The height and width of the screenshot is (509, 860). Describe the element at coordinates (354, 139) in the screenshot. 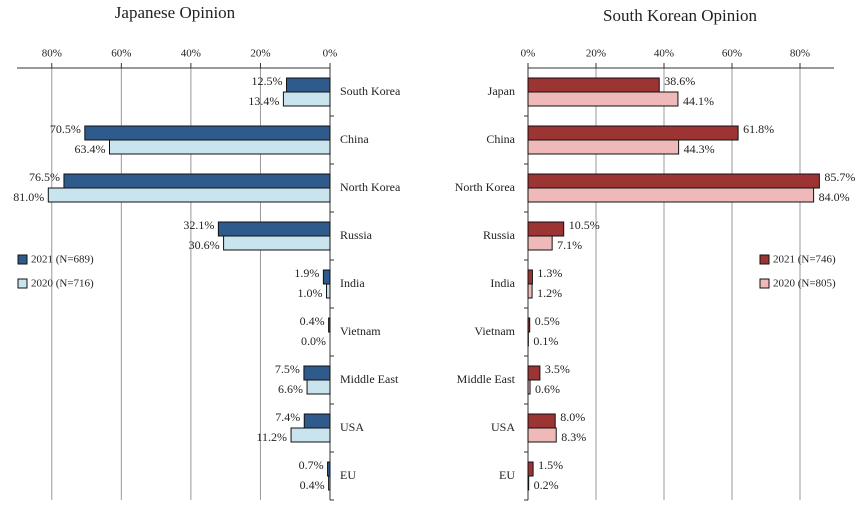

I see `category-label: China` at that location.